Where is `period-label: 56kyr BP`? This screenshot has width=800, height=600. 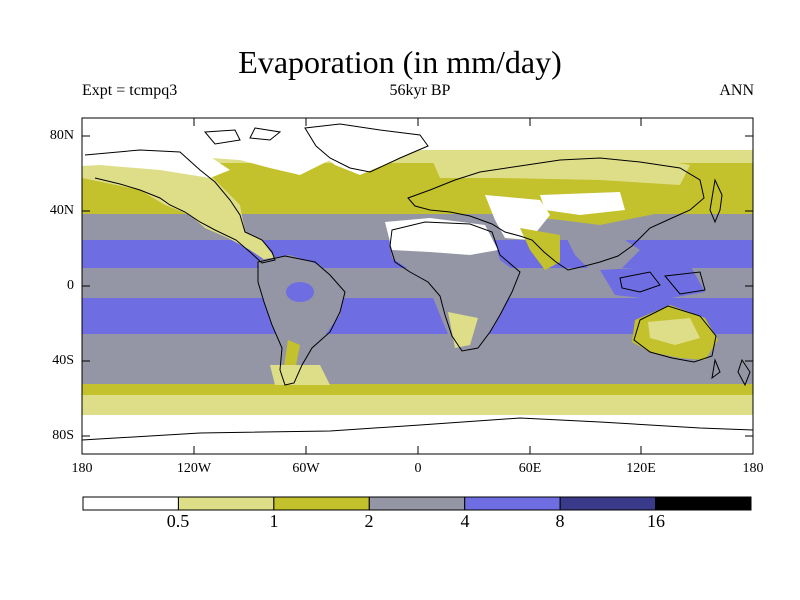 period-label: 56kyr BP is located at coordinates (420, 90).